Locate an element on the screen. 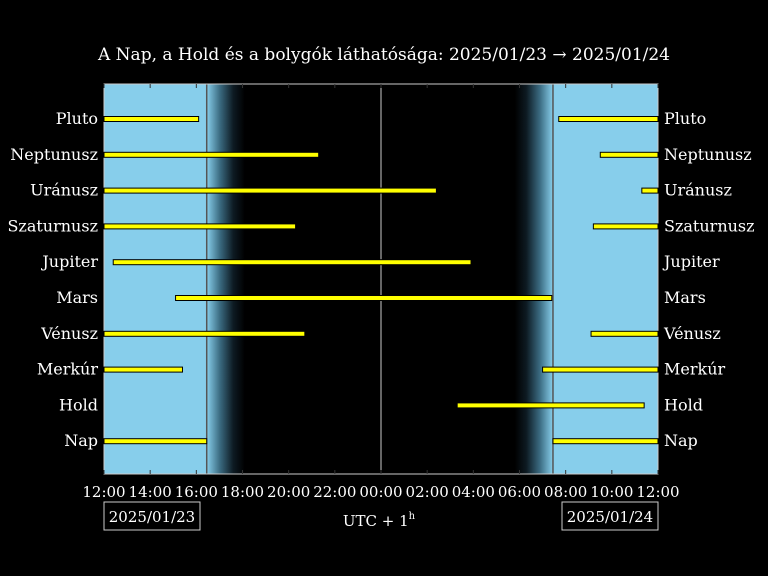 The width and height of the screenshot is (768, 576). x-tick-label: 16:00 is located at coordinates (196, 492).